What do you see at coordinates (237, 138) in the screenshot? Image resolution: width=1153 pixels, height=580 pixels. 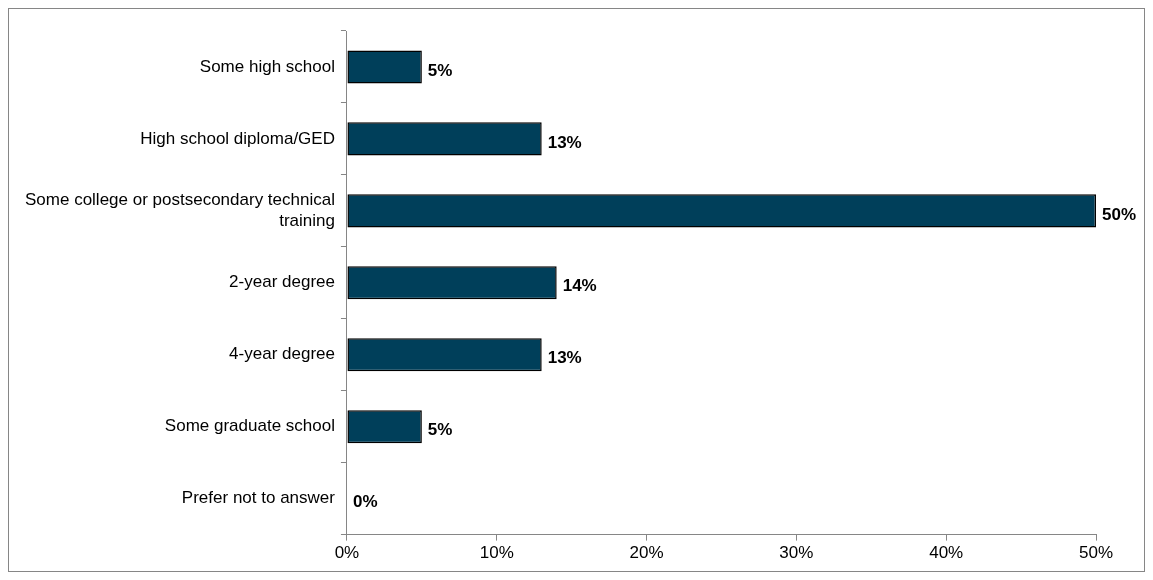 I see `y-tick-label: High school diploma/GED` at bounding box center [237, 138].